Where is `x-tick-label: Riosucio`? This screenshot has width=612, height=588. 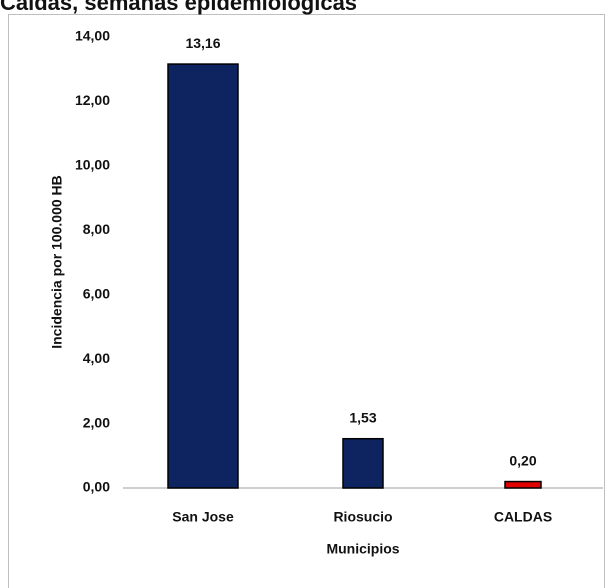 x-tick-label: Riosucio is located at coordinates (362, 517).